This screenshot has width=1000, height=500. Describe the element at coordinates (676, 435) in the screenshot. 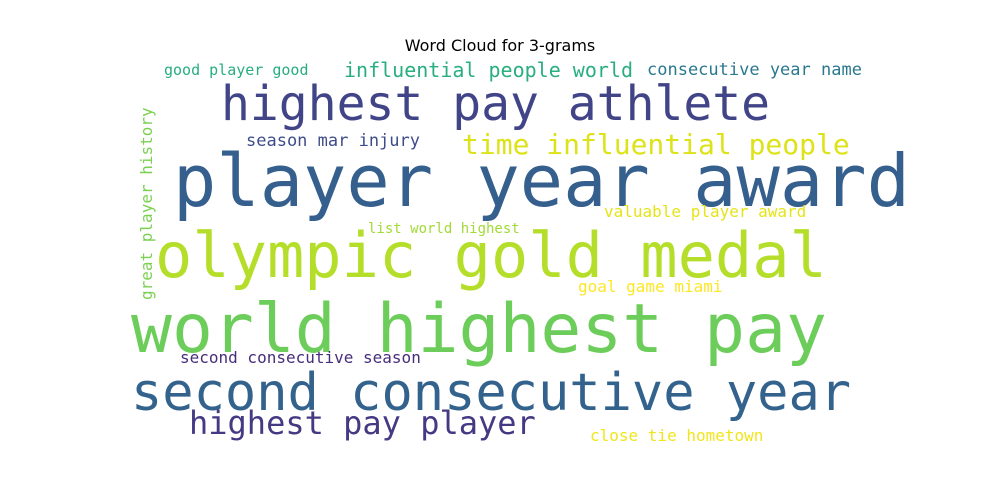

I see `word-close-tie-hometown: close tie hometown` at that location.